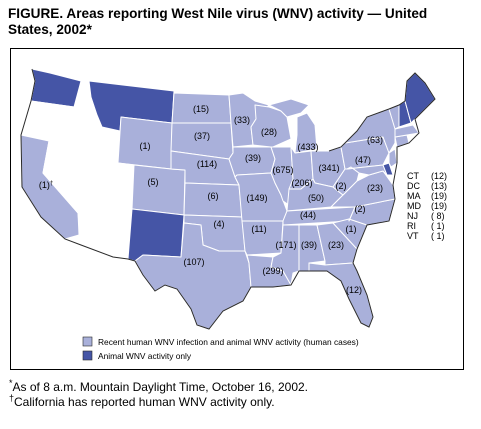 The width and height of the screenshot is (481, 429). Describe the element at coordinates (307, 147) in the screenshot. I see `state-label-mi: (433)` at that location.